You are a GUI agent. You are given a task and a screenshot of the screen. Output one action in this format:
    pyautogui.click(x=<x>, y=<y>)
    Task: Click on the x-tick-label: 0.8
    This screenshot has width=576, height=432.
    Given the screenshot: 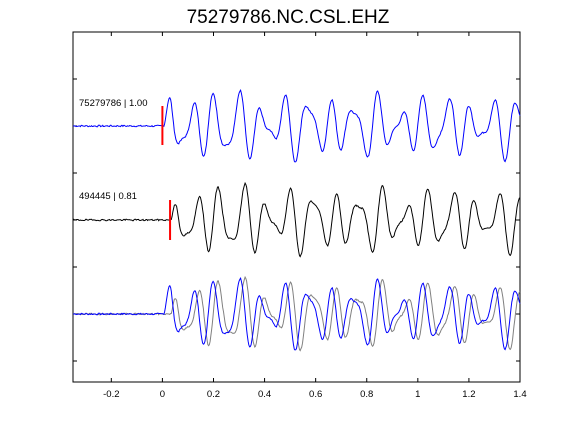 What is the action you would take?
    pyautogui.click(x=366, y=394)
    